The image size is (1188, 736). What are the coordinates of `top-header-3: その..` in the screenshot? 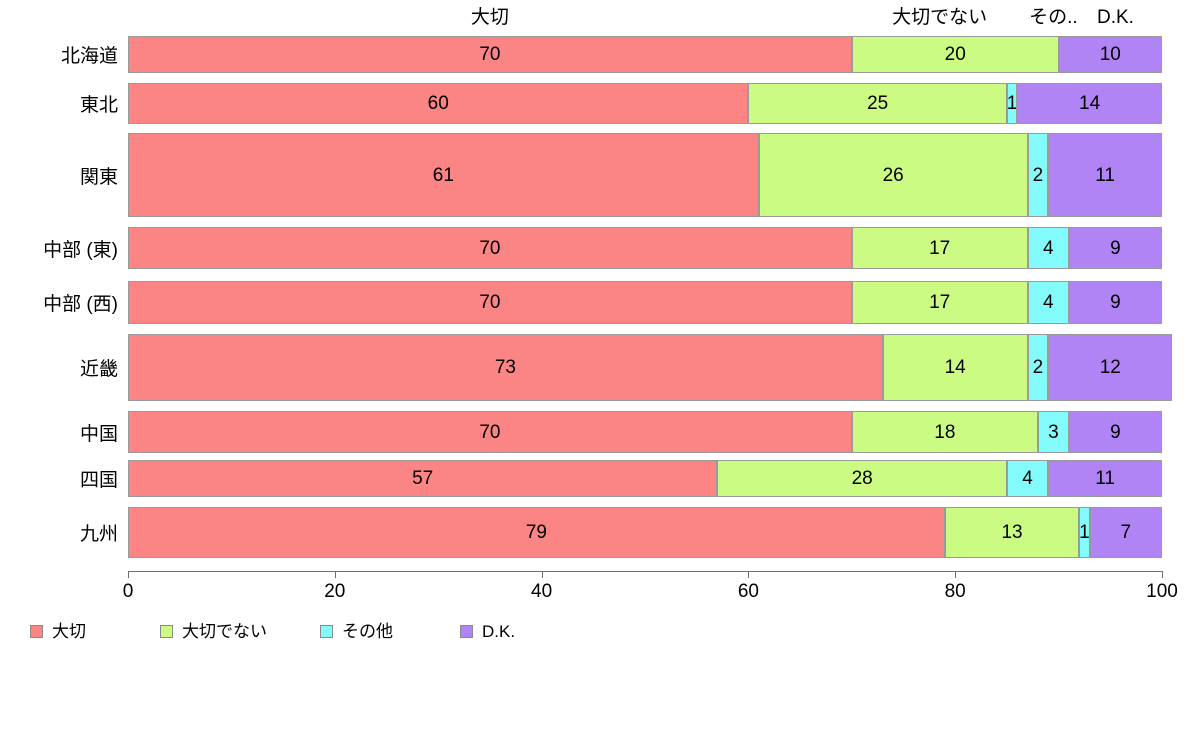 It's located at (1053, 17).